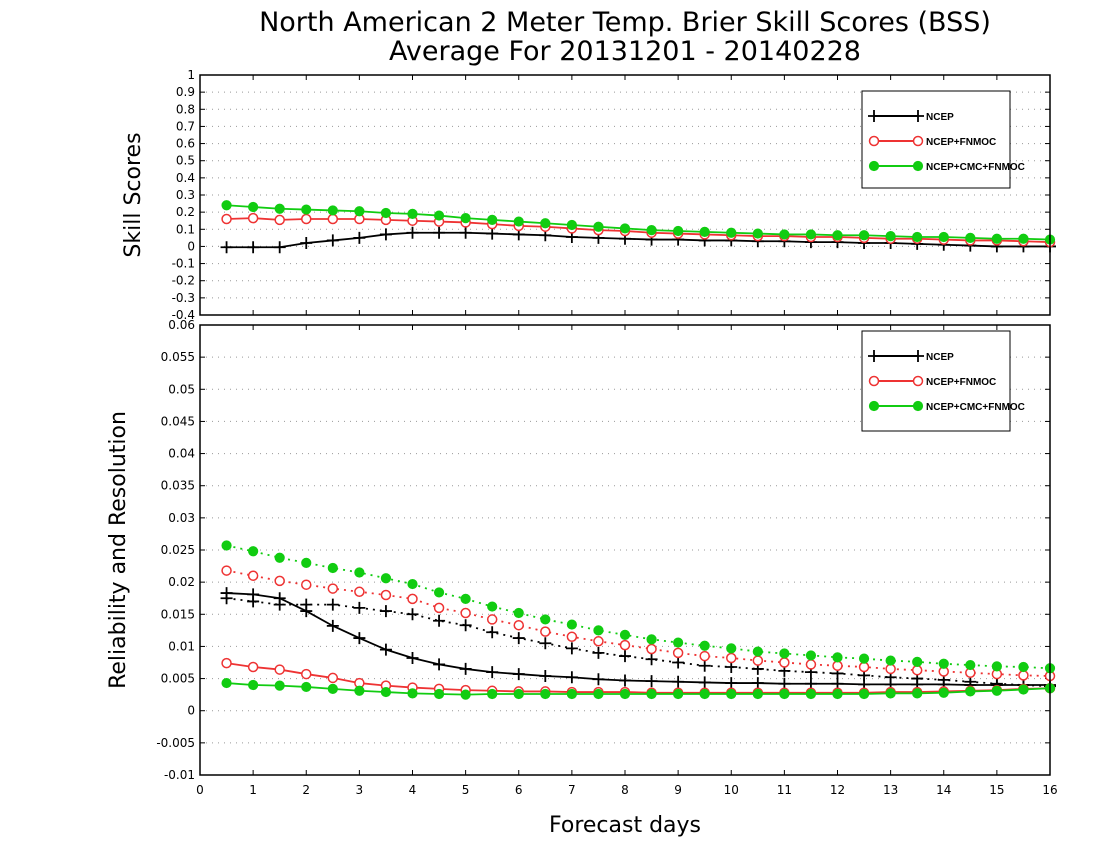 The image size is (1100, 850). What do you see at coordinates (519, 790) in the screenshot?
I see `x-tick-label: 6` at bounding box center [519, 790].